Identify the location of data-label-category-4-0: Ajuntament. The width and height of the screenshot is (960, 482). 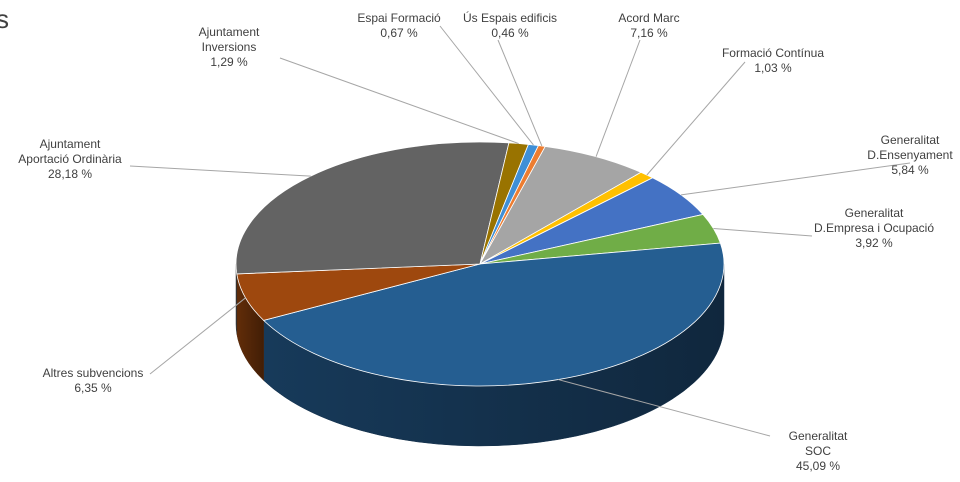
(70, 144).